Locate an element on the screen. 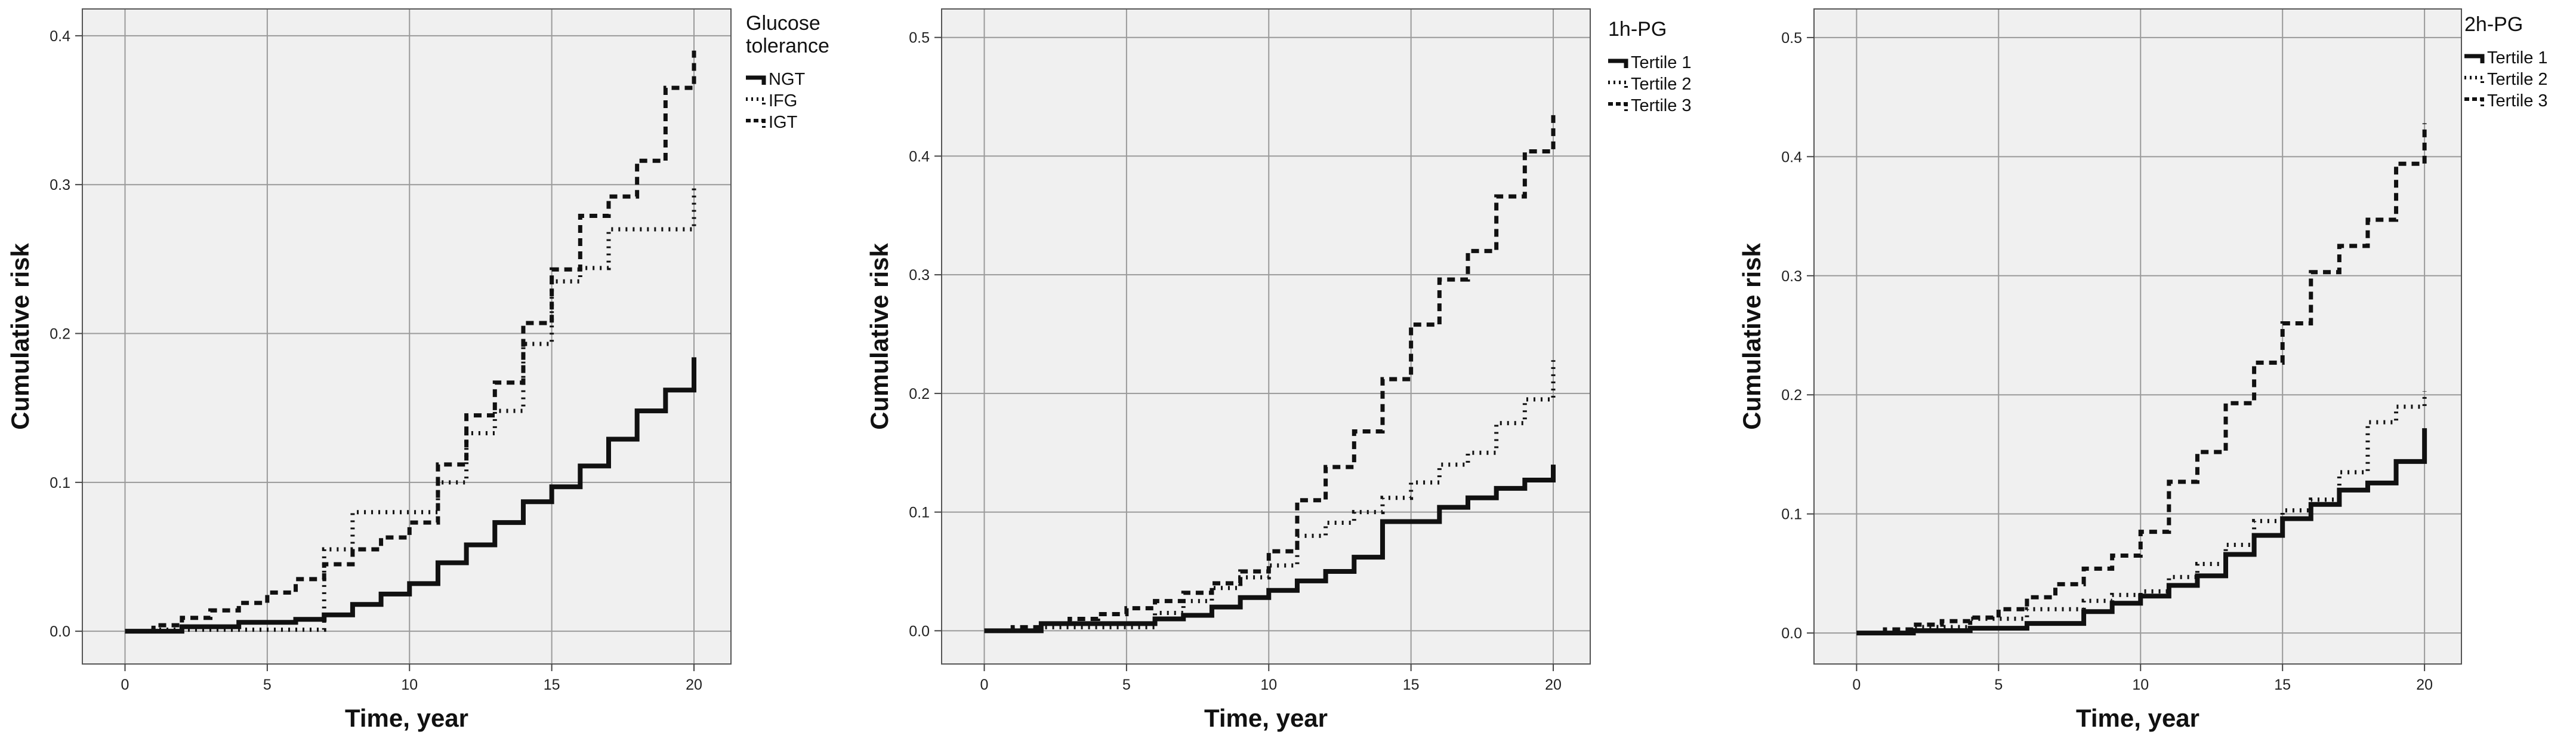  legend-title: 1h-PG is located at coordinates (1638, 29).